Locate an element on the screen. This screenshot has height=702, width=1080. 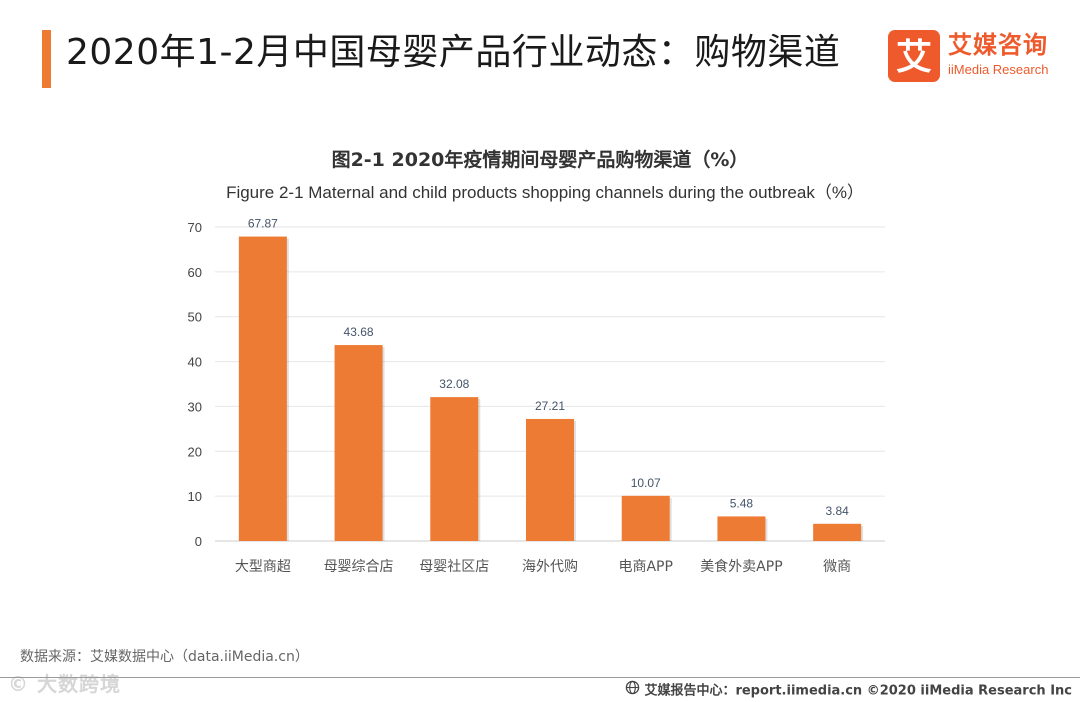
svg-text: 艾 is located at coordinates (914, 57).